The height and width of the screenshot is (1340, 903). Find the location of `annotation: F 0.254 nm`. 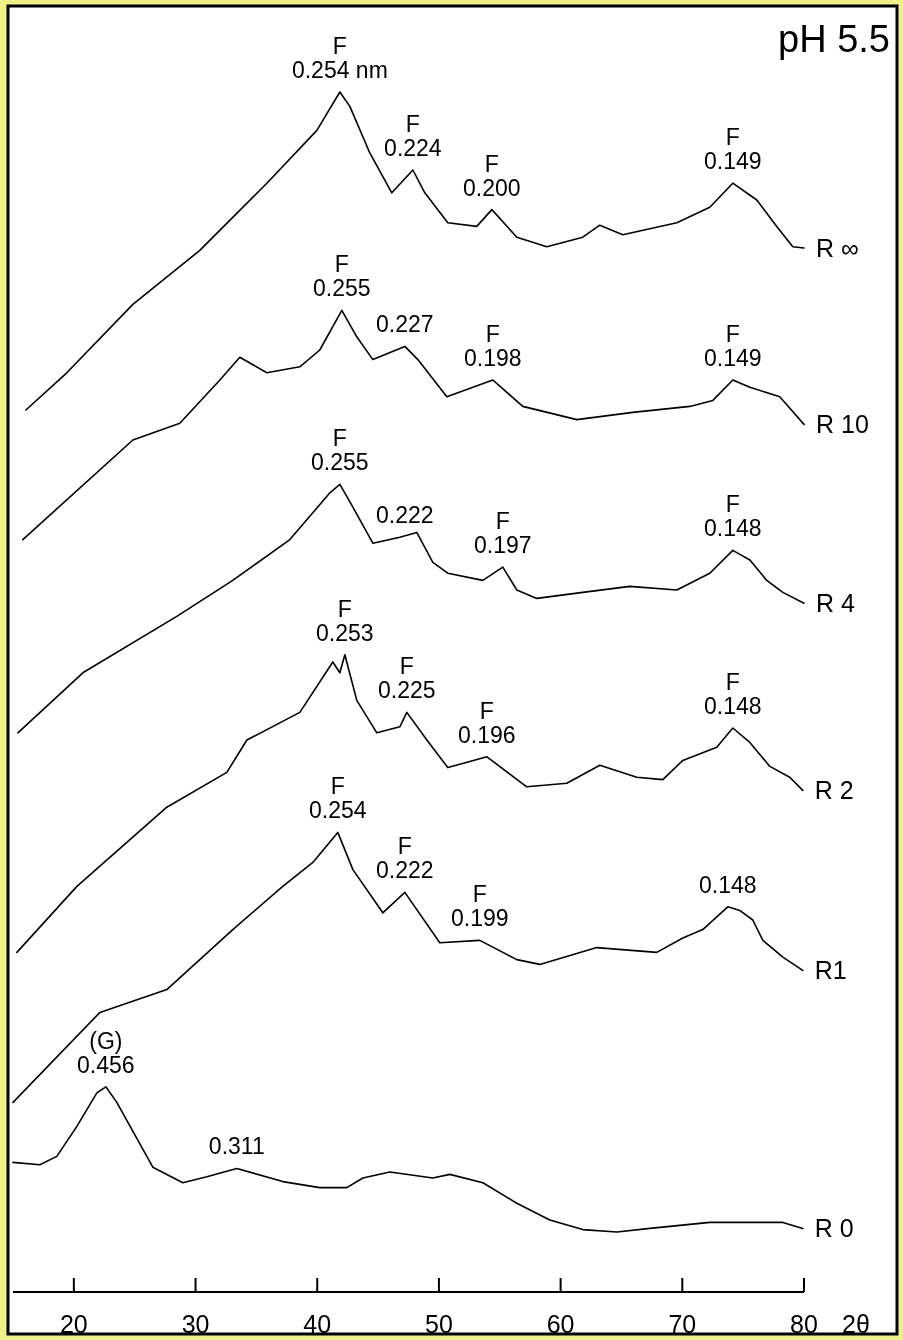

annotation: F 0.254 nm is located at coordinates (339, 58).